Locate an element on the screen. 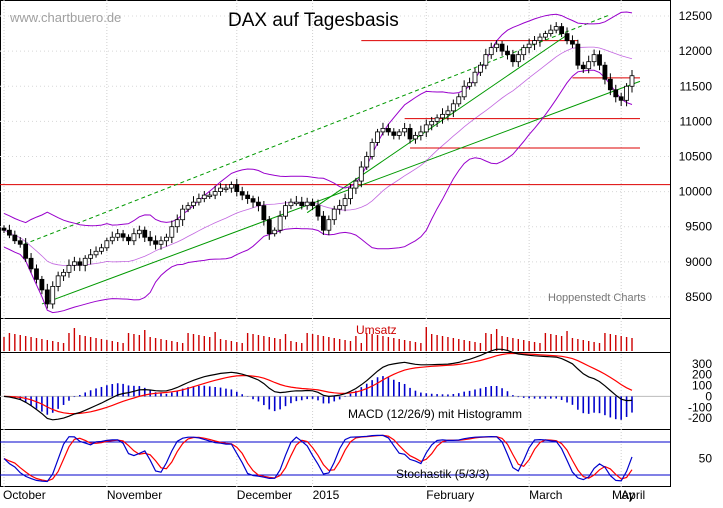 This screenshot has height=508, width=723. macd-signal-line is located at coordinates (318, 383).